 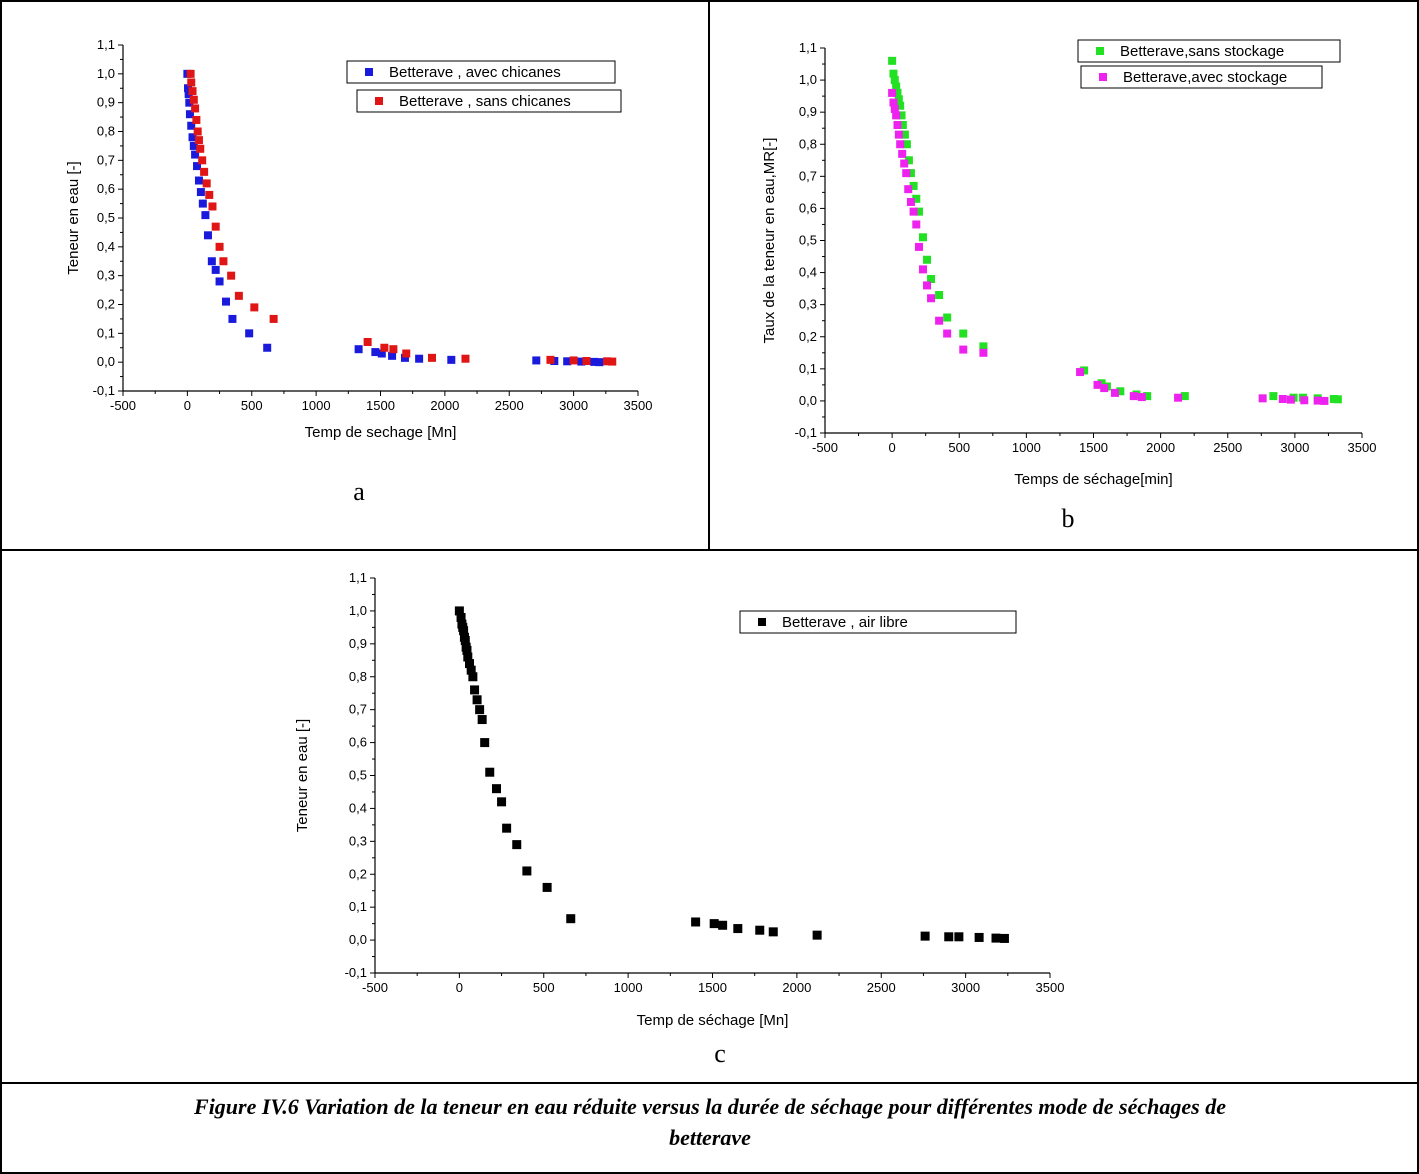 What do you see at coordinates (806, 432) in the screenshot?
I see `y-tick-label: -0,1` at bounding box center [806, 432].